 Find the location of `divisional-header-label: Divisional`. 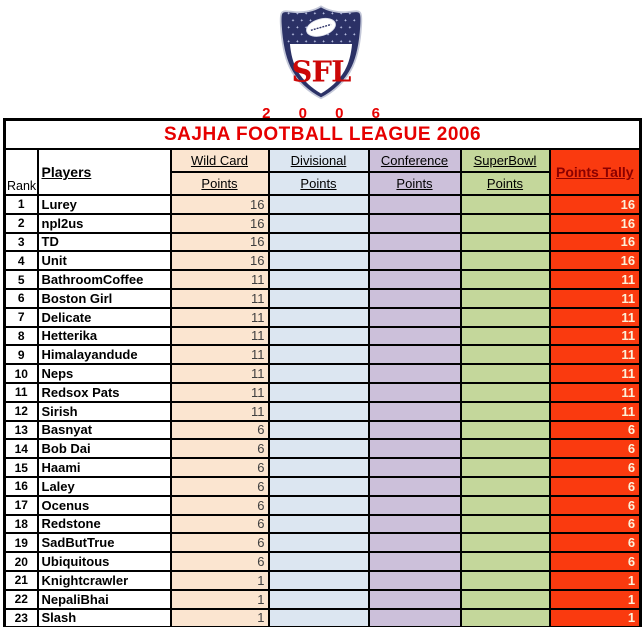

divisional-header-label: Divisional is located at coordinates (318, 160).